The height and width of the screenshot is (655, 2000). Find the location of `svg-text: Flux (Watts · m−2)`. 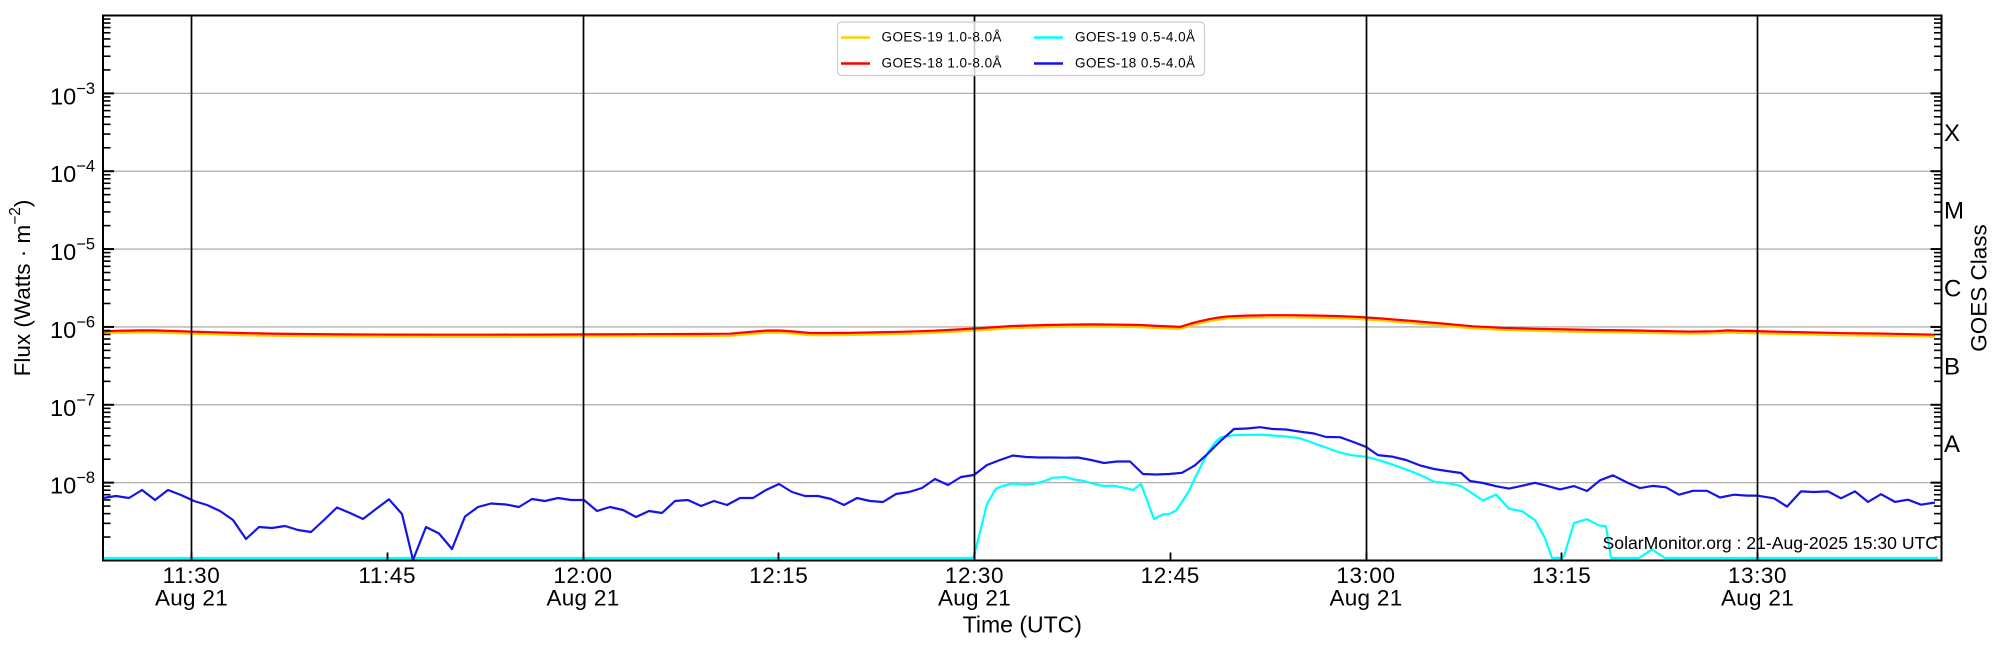

svg-text: Flux (Watts · m−2) is located at coordinates (21, 288).